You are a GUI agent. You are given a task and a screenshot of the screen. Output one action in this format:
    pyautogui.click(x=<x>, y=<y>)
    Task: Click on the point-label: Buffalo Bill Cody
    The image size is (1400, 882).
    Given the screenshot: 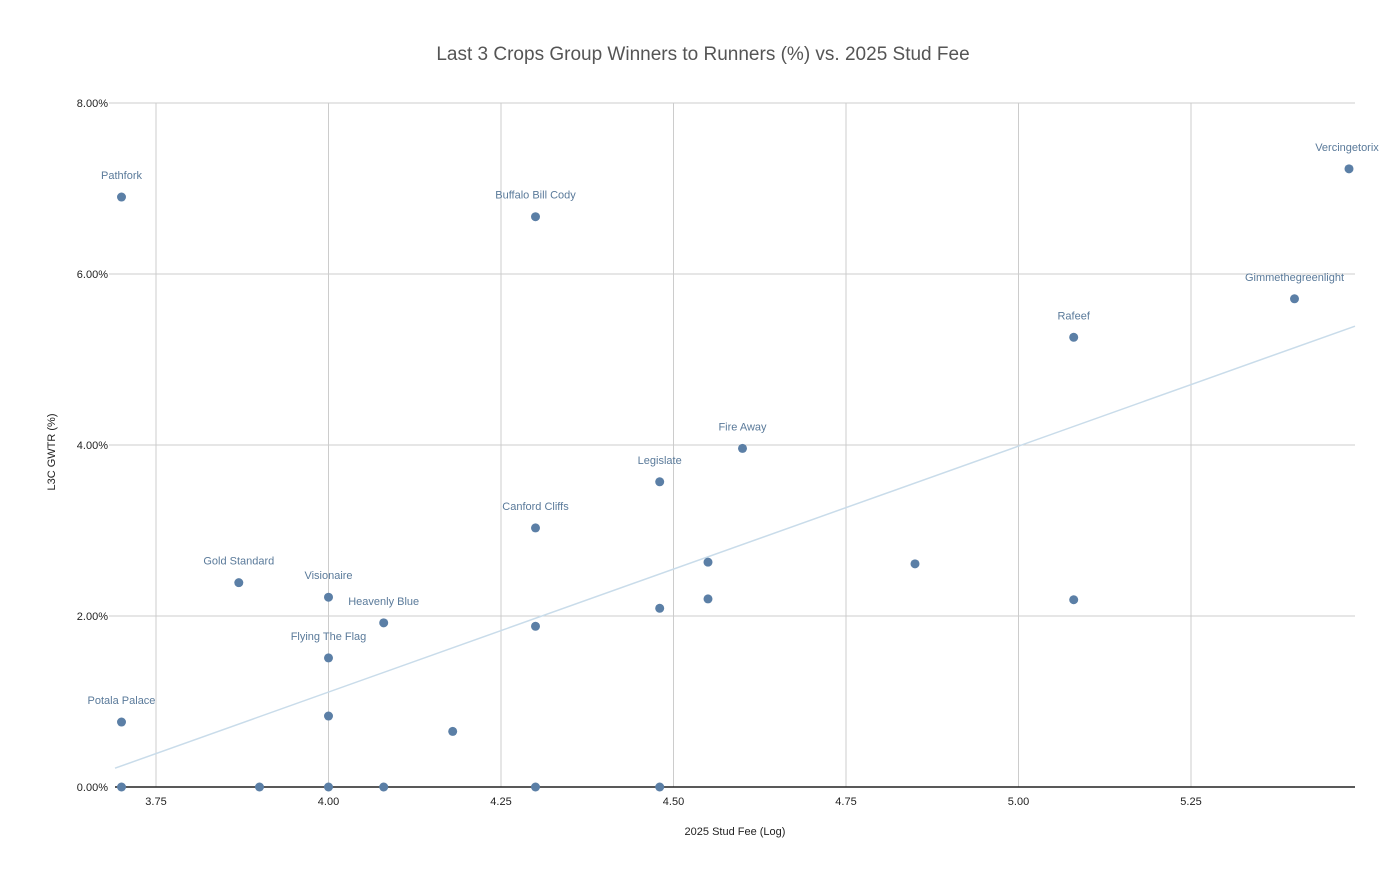 What is the action you would take?
    pyautogui.click(x=535, y=196)
    